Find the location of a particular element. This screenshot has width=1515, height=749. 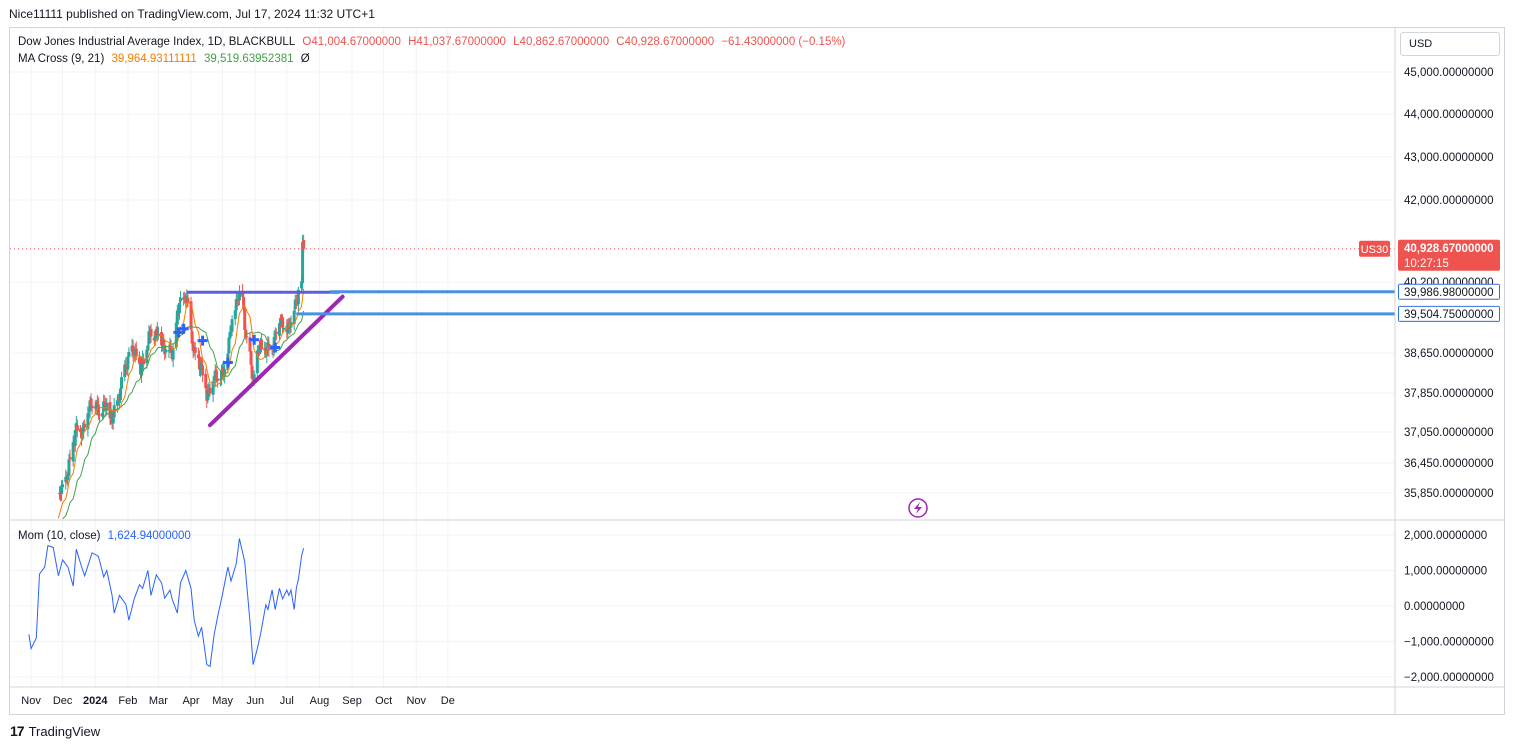

ma-fast-line is located at coordinates (181, 403).